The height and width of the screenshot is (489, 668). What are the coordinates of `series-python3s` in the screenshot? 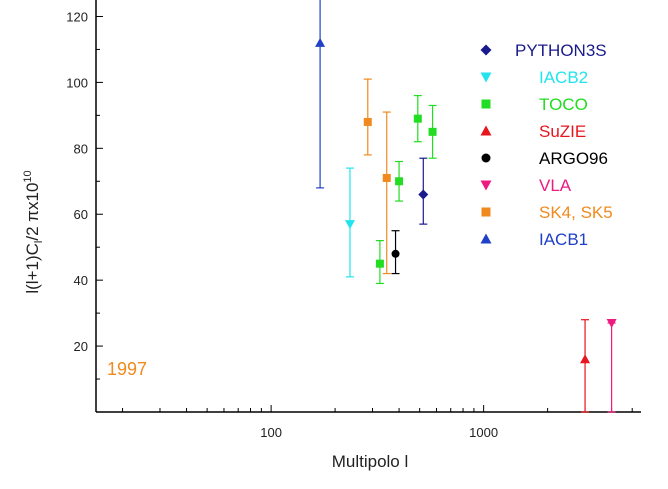 It's located at (423, 191).